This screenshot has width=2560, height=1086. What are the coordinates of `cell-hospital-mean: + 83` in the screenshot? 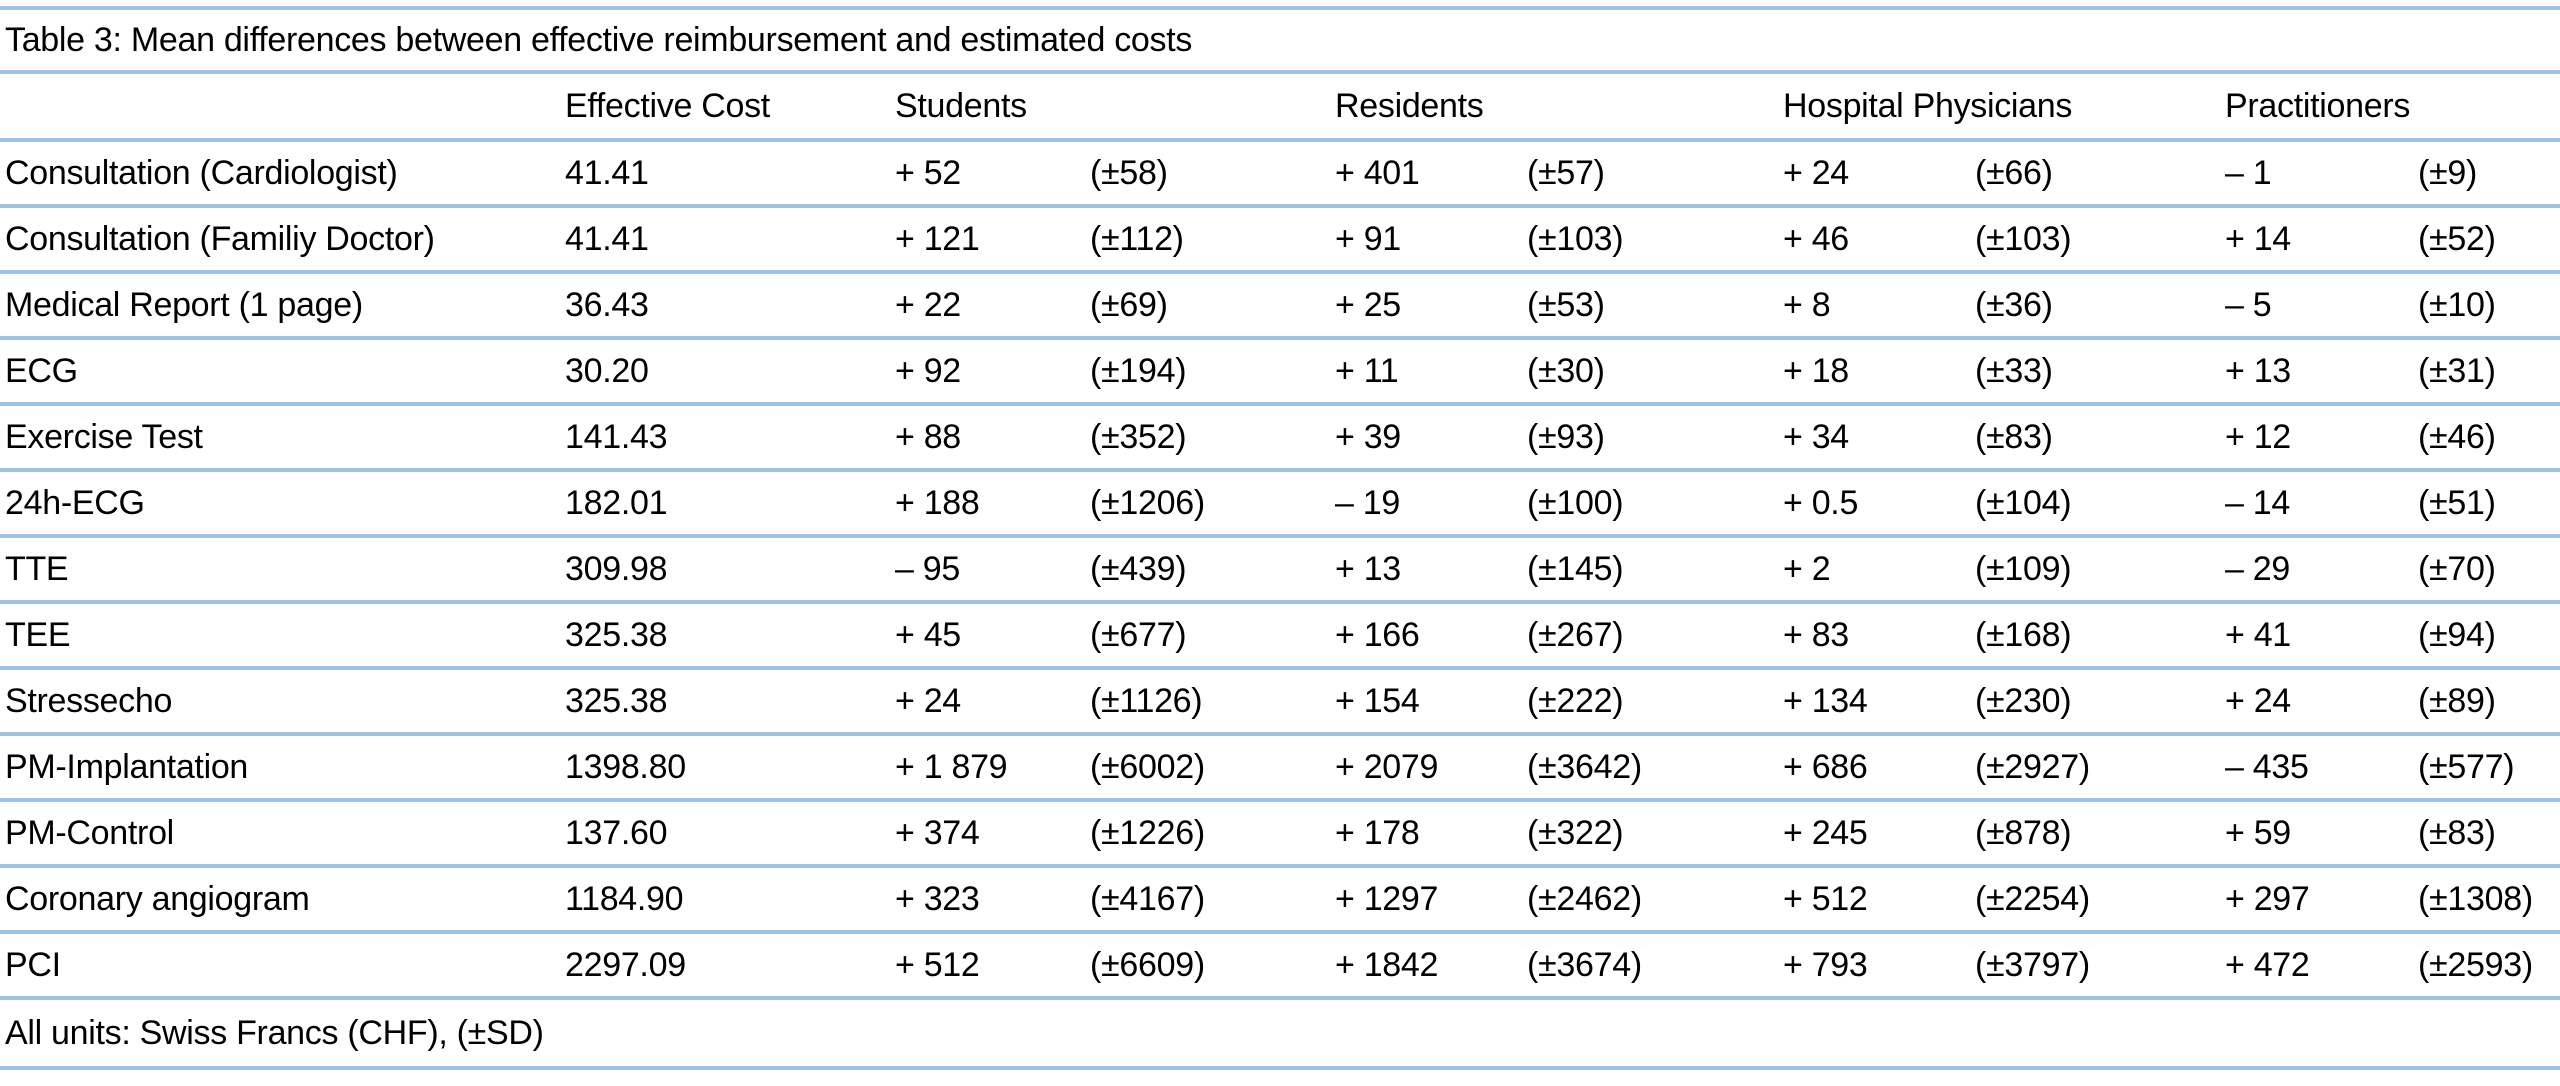 It's located at (1816, 634).